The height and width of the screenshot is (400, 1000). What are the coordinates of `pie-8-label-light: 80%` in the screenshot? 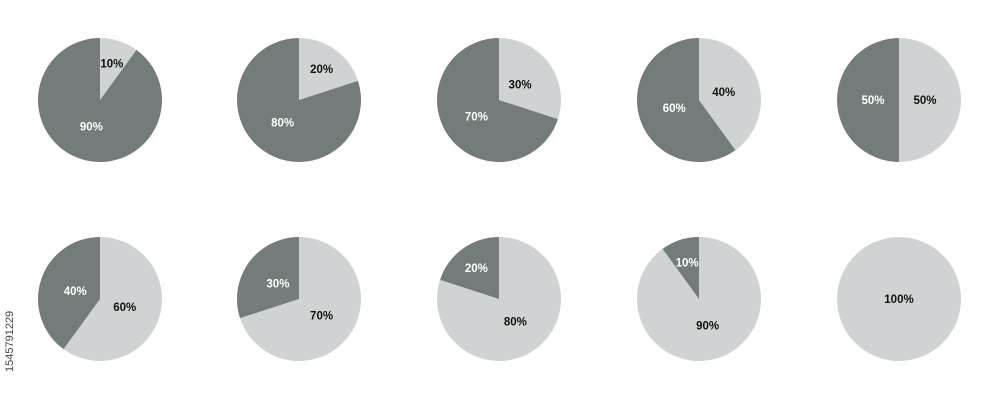 It's located at (515, 323).